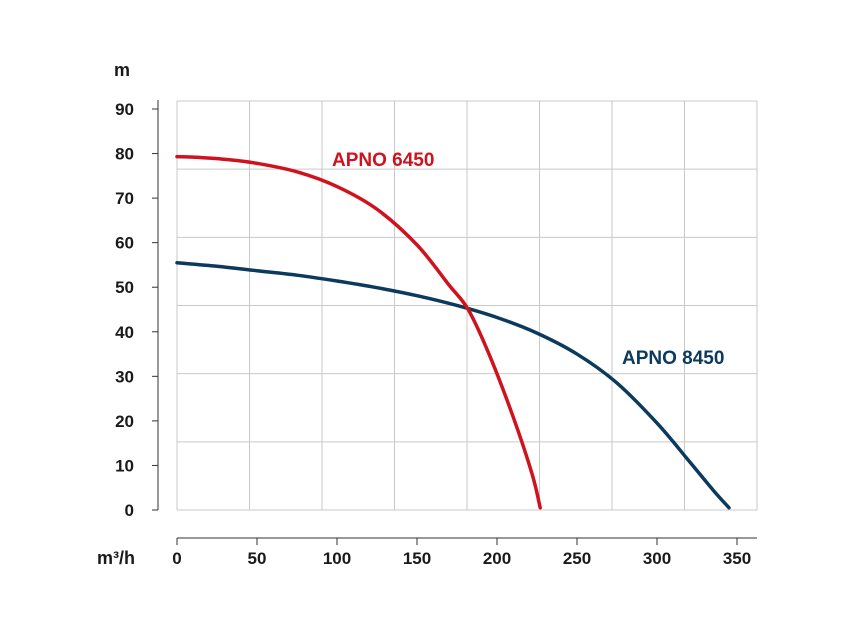  What do you see at coordinates (124, 154) in the screenshot?
I see `y-tick-label: 80` at bounding box center [124, 154].